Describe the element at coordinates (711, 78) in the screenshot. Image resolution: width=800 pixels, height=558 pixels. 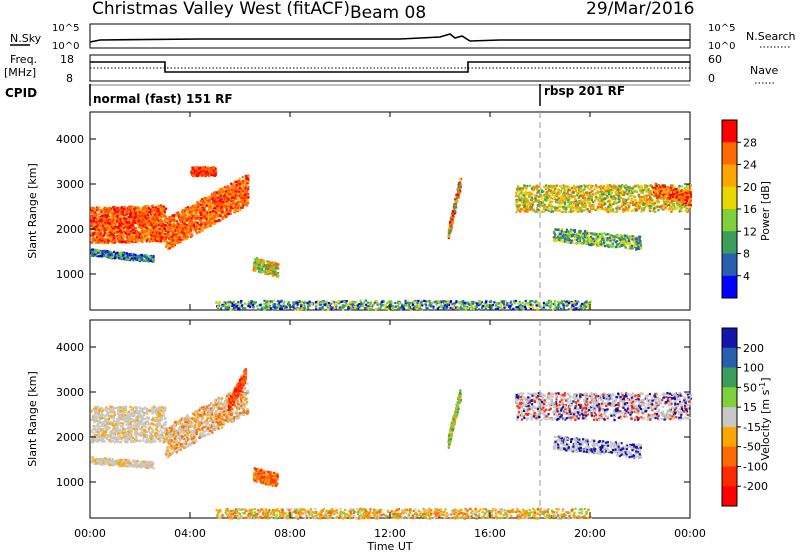
I see `nave-tick-bottom: 0` at that location.